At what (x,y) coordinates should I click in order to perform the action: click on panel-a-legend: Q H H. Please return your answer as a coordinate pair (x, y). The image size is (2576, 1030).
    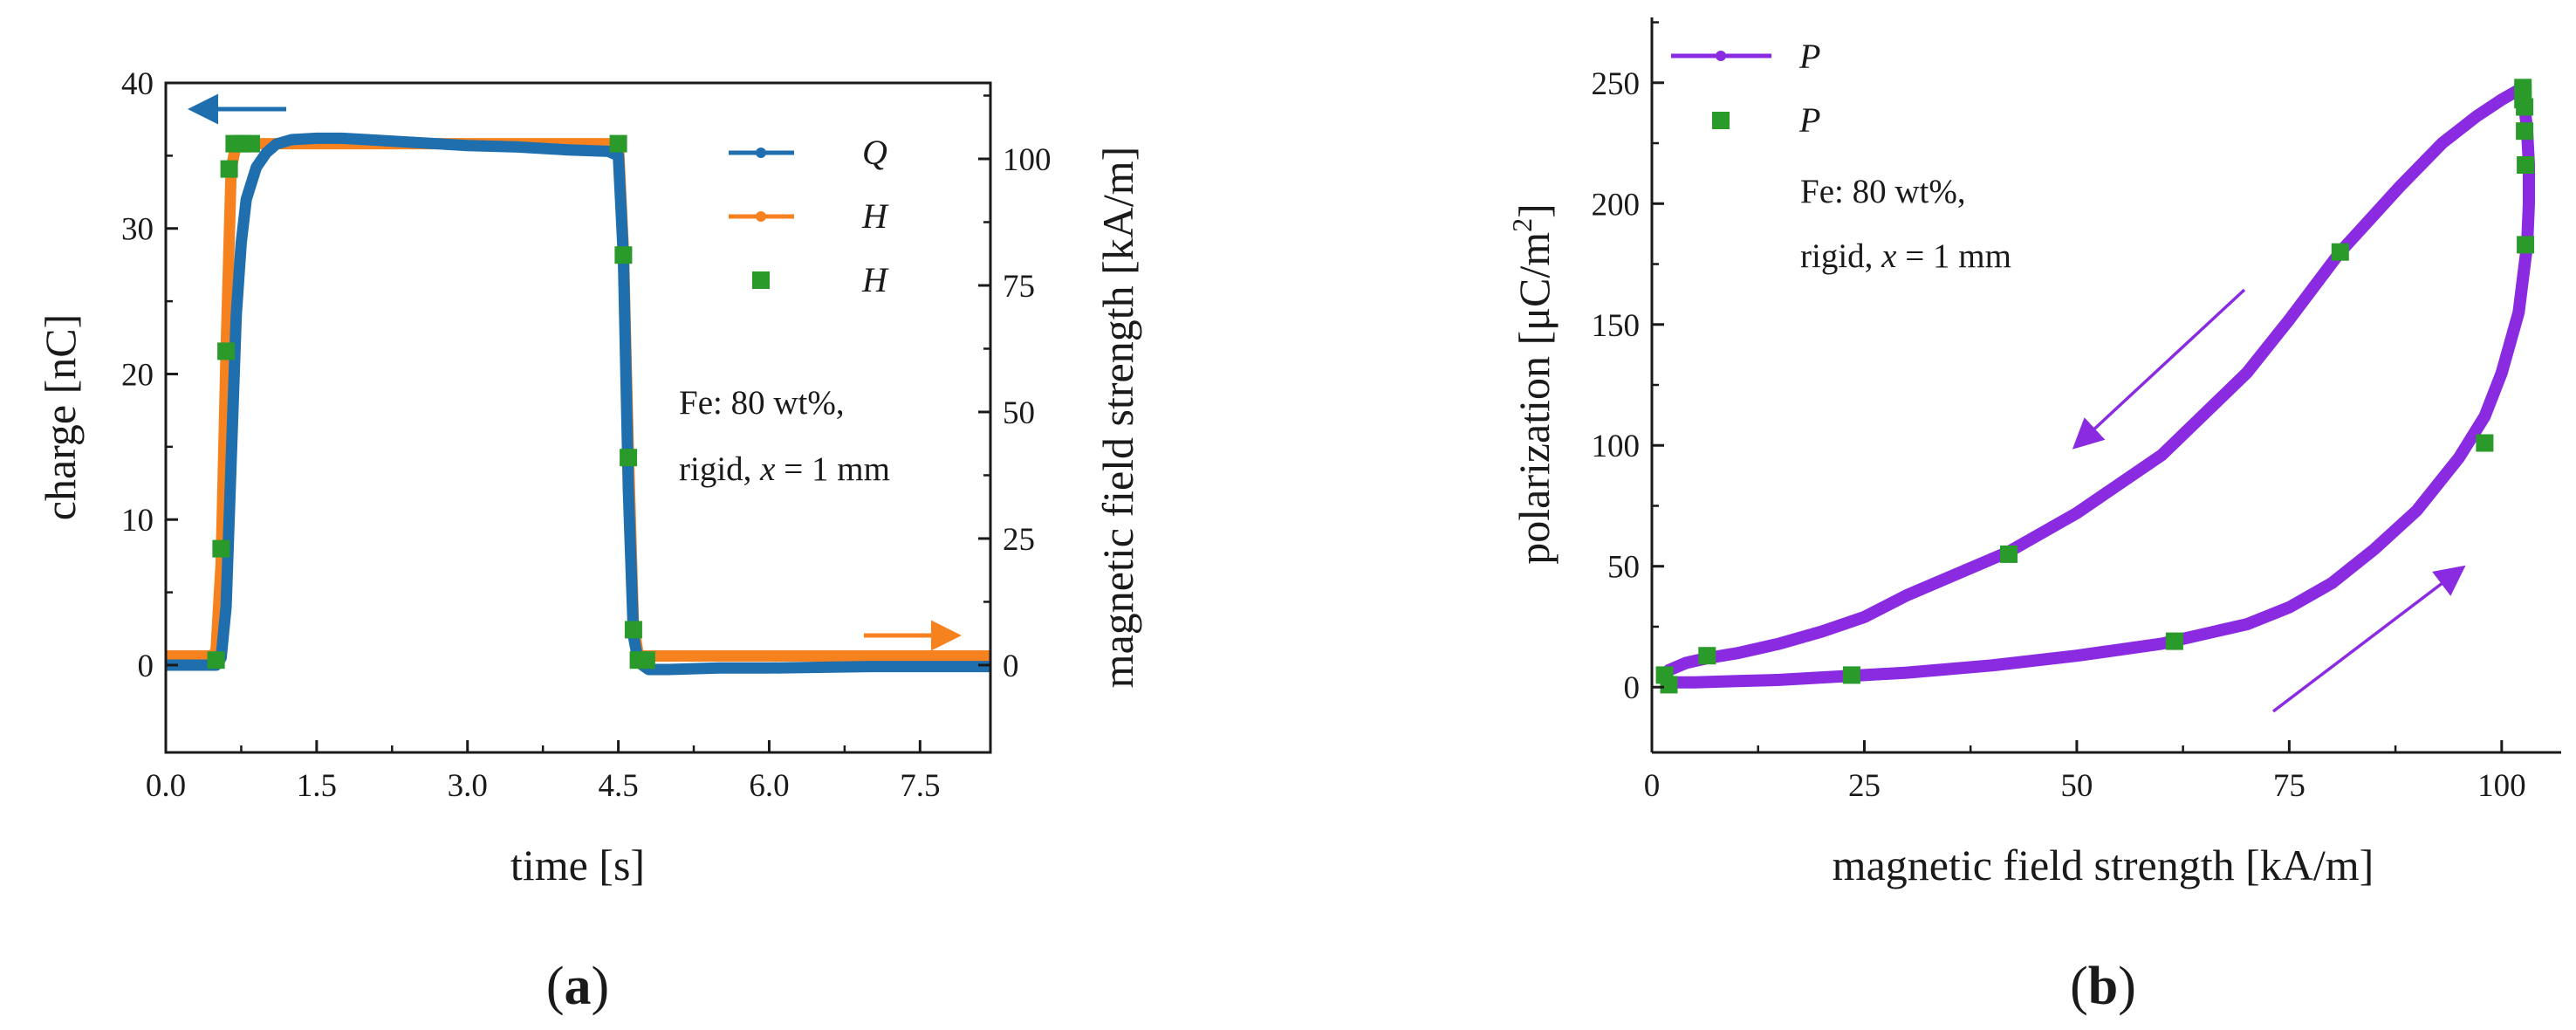
    Looking at the image, I should click on (809, 216).